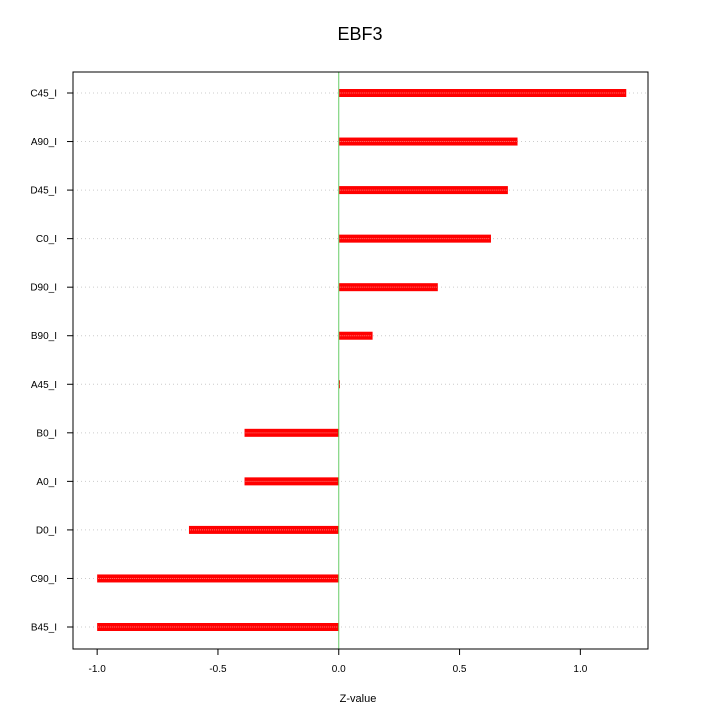 The height and width of the screenshot is (720, 720). What do you see at coordinates (460, 669) in the screenshot?
I see `x-tick-label: 0.5` at bounding box center [460, 669].